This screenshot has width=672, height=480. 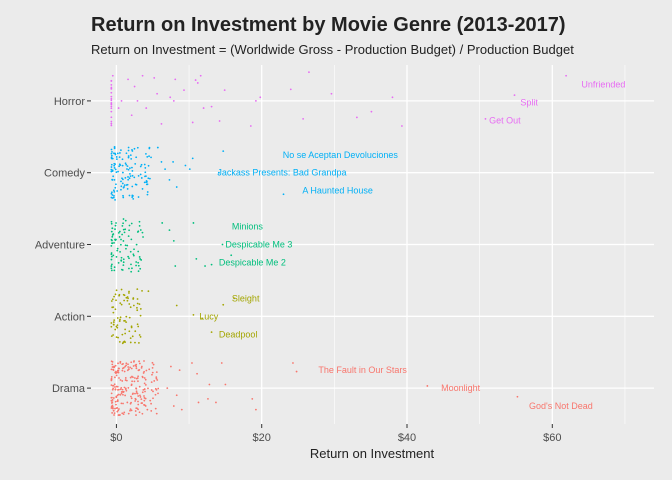 What do you see at coordinates (552, 438) in the screenshot?
I see `x-tick-label: $60` at bounding box center [552, 438].